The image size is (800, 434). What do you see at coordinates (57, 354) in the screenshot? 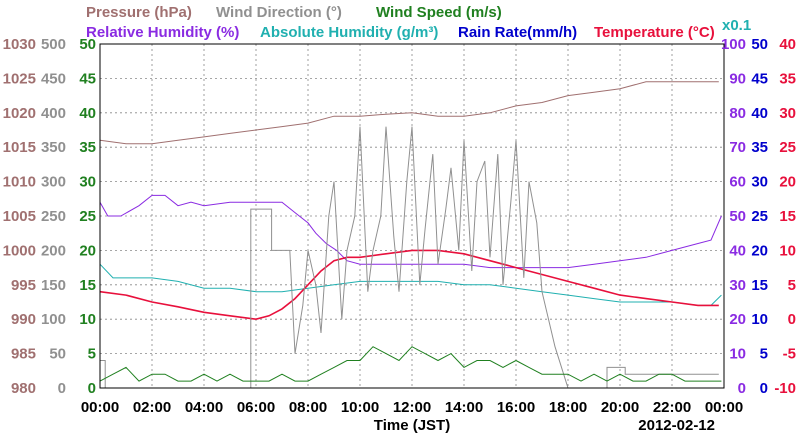
I see `tick-label-wind-direction: 50` at bounding box center [57, 354].